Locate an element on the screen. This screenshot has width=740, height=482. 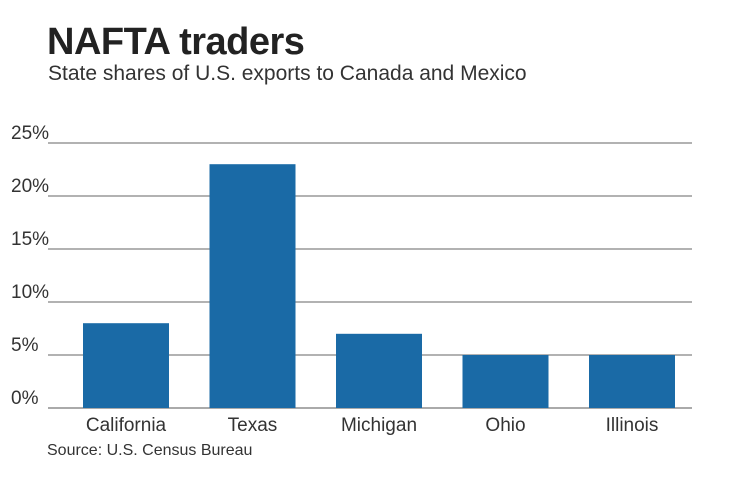
y-tick-label: 0% is located at coordinates (25, 398).